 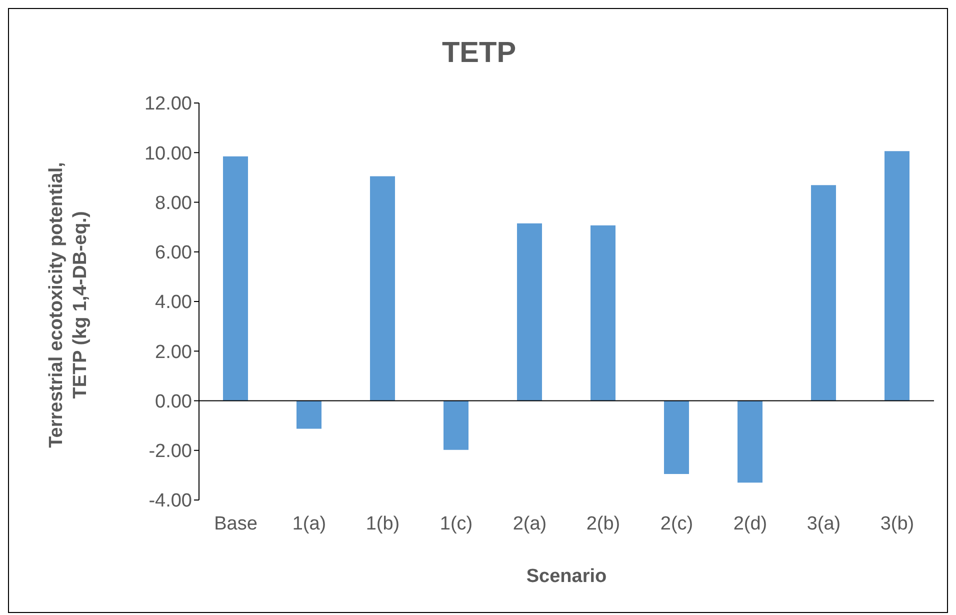 I want to click on x-tick-label: 3(a), so click(x=823, y=523).